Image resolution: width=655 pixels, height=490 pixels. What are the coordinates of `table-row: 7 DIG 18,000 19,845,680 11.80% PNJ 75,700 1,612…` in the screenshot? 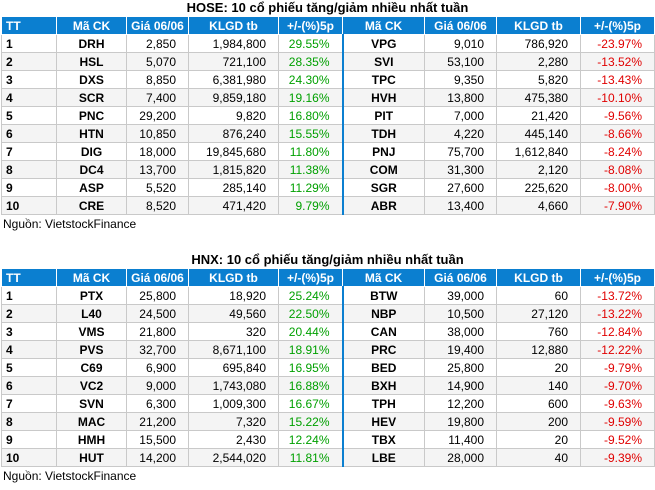 It's located at (328, 151).